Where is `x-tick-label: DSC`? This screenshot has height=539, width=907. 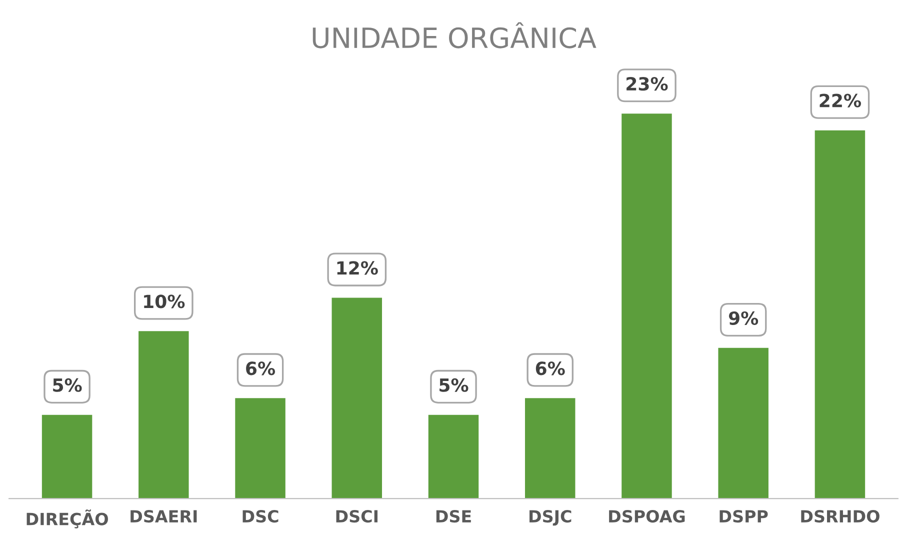
x-tick-label: DSC is located at coordinates (260, 516).